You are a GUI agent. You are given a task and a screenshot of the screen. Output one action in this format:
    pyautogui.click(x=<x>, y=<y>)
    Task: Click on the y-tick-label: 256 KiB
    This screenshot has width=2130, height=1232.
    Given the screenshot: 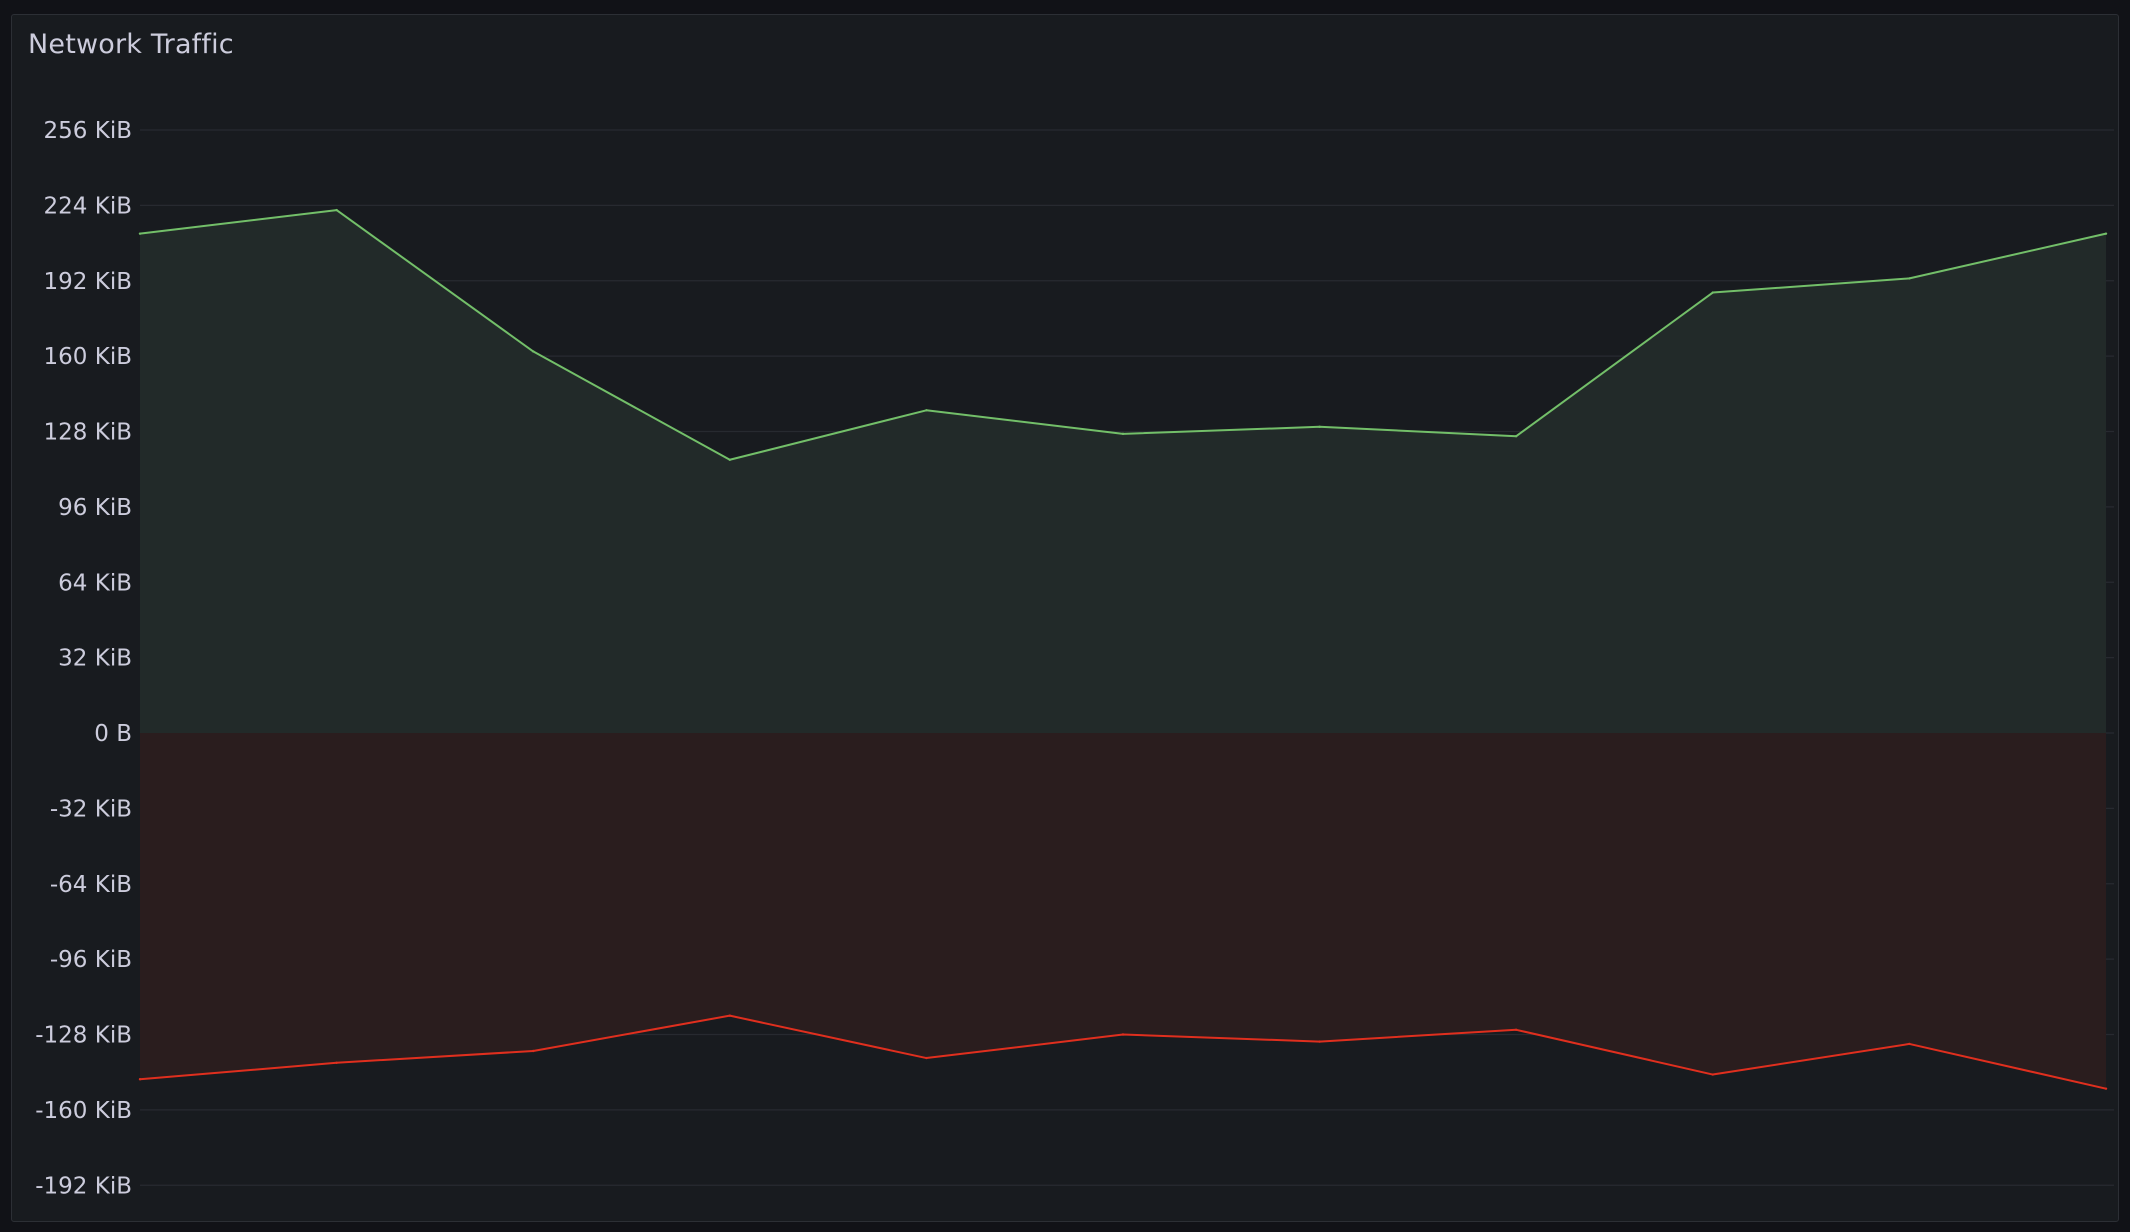 What is the action you would take?
    pyautogui.click(x=88, y=131)
    